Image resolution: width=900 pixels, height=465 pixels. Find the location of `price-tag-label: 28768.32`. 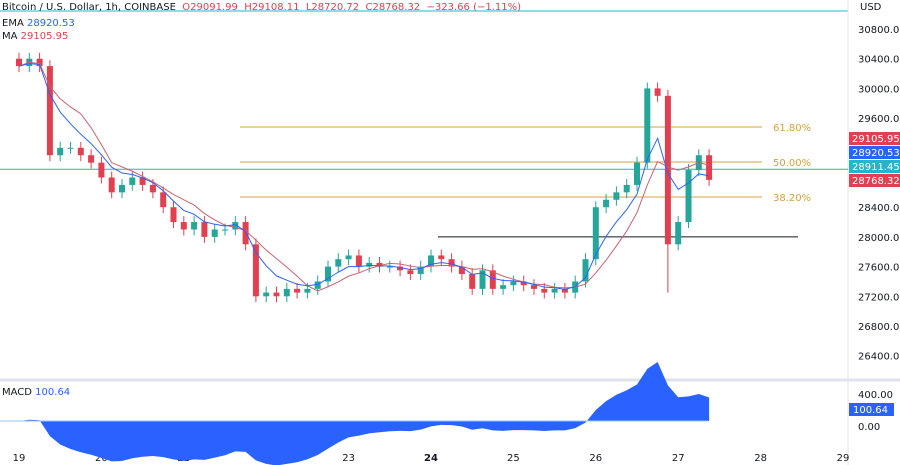

price-tag-label: 28768.32 is located at coordinates (876, 181).